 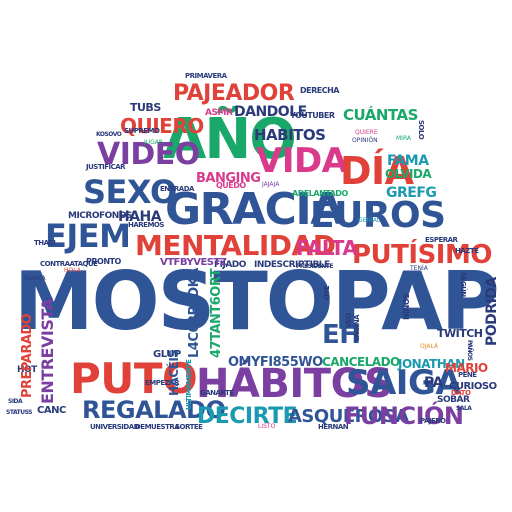 I want to click on word-habitos-big: HÁBITOS, so click(x=294, y=384).